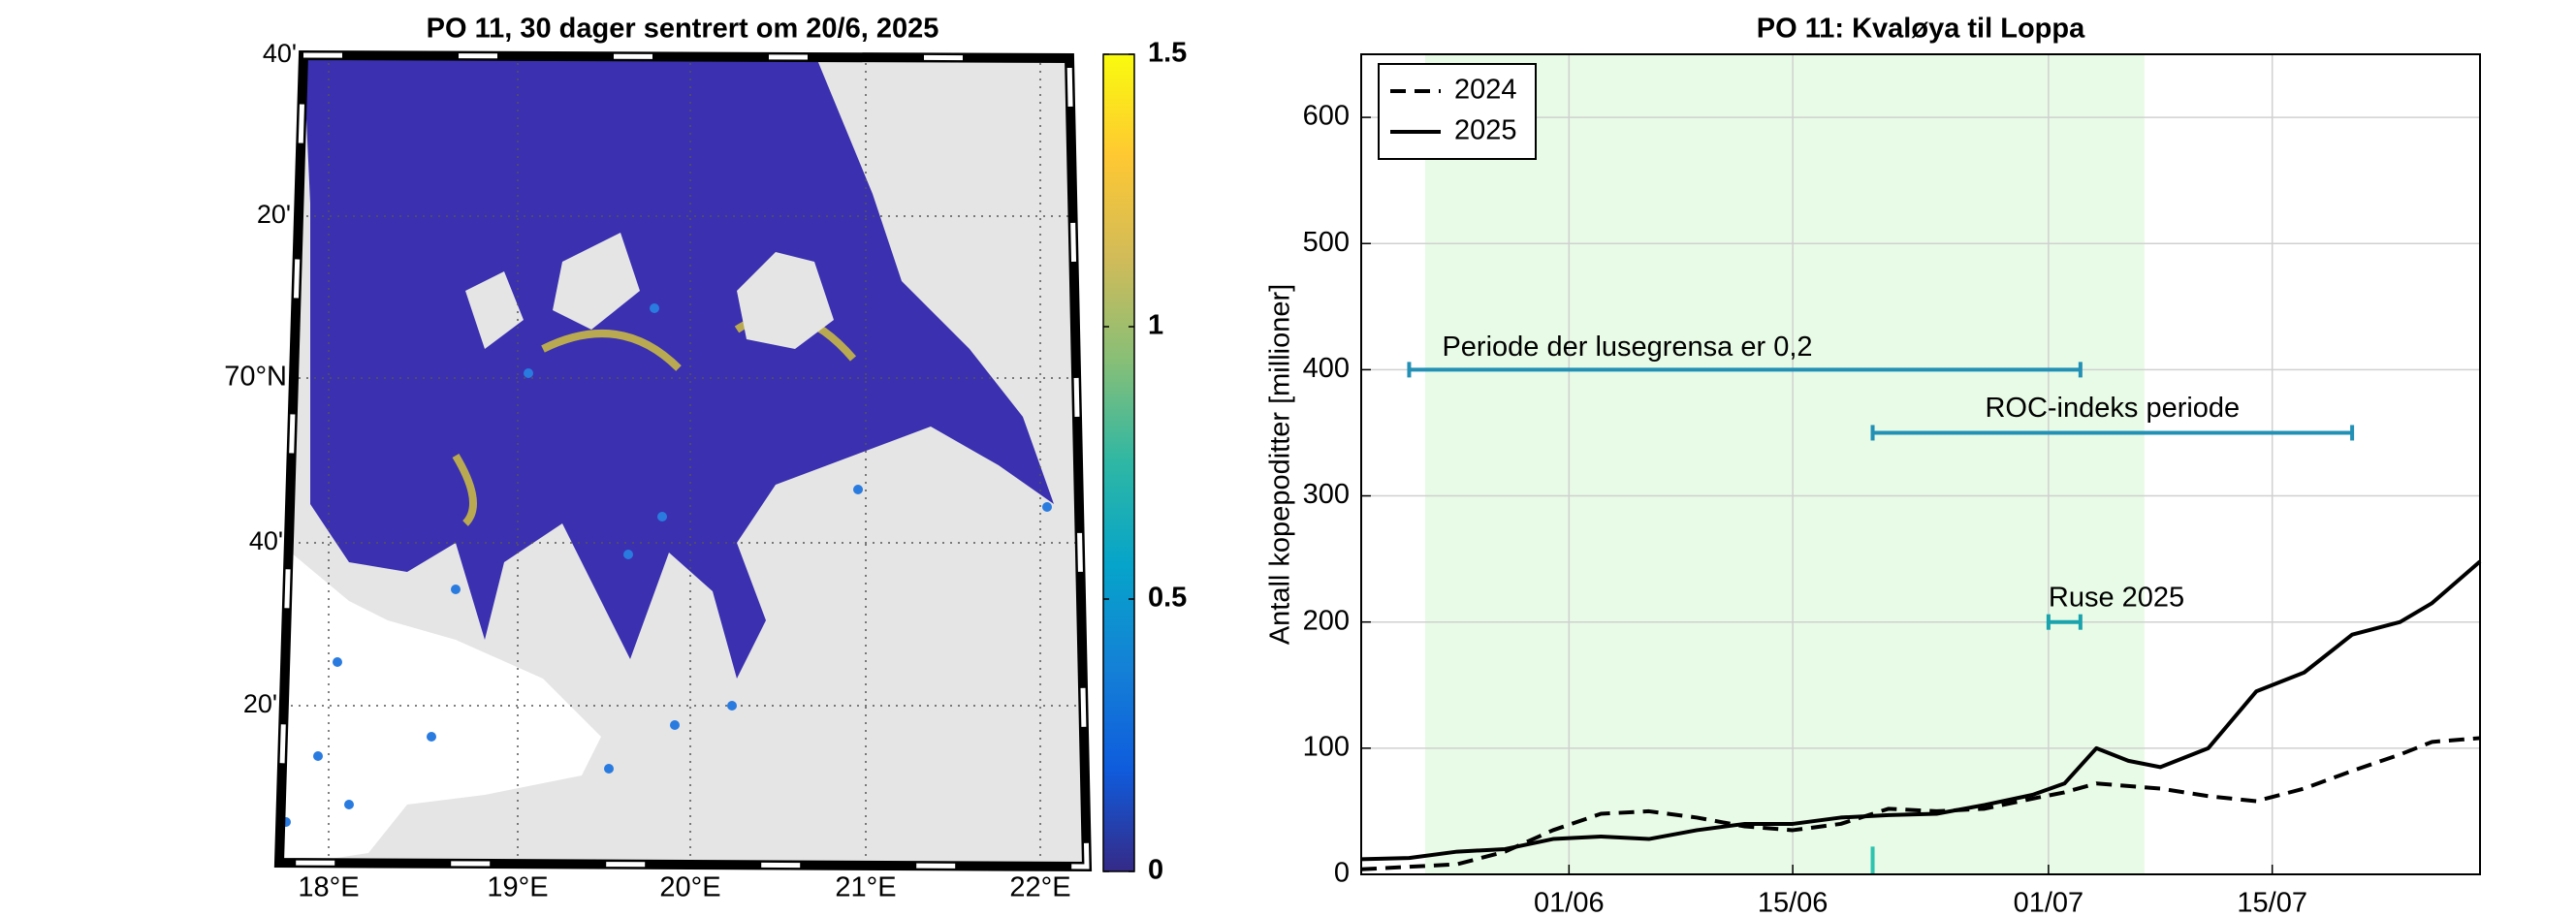 The image size is (2576, 917). I want to click on lon-label: 22°E, so click(1040, 887).